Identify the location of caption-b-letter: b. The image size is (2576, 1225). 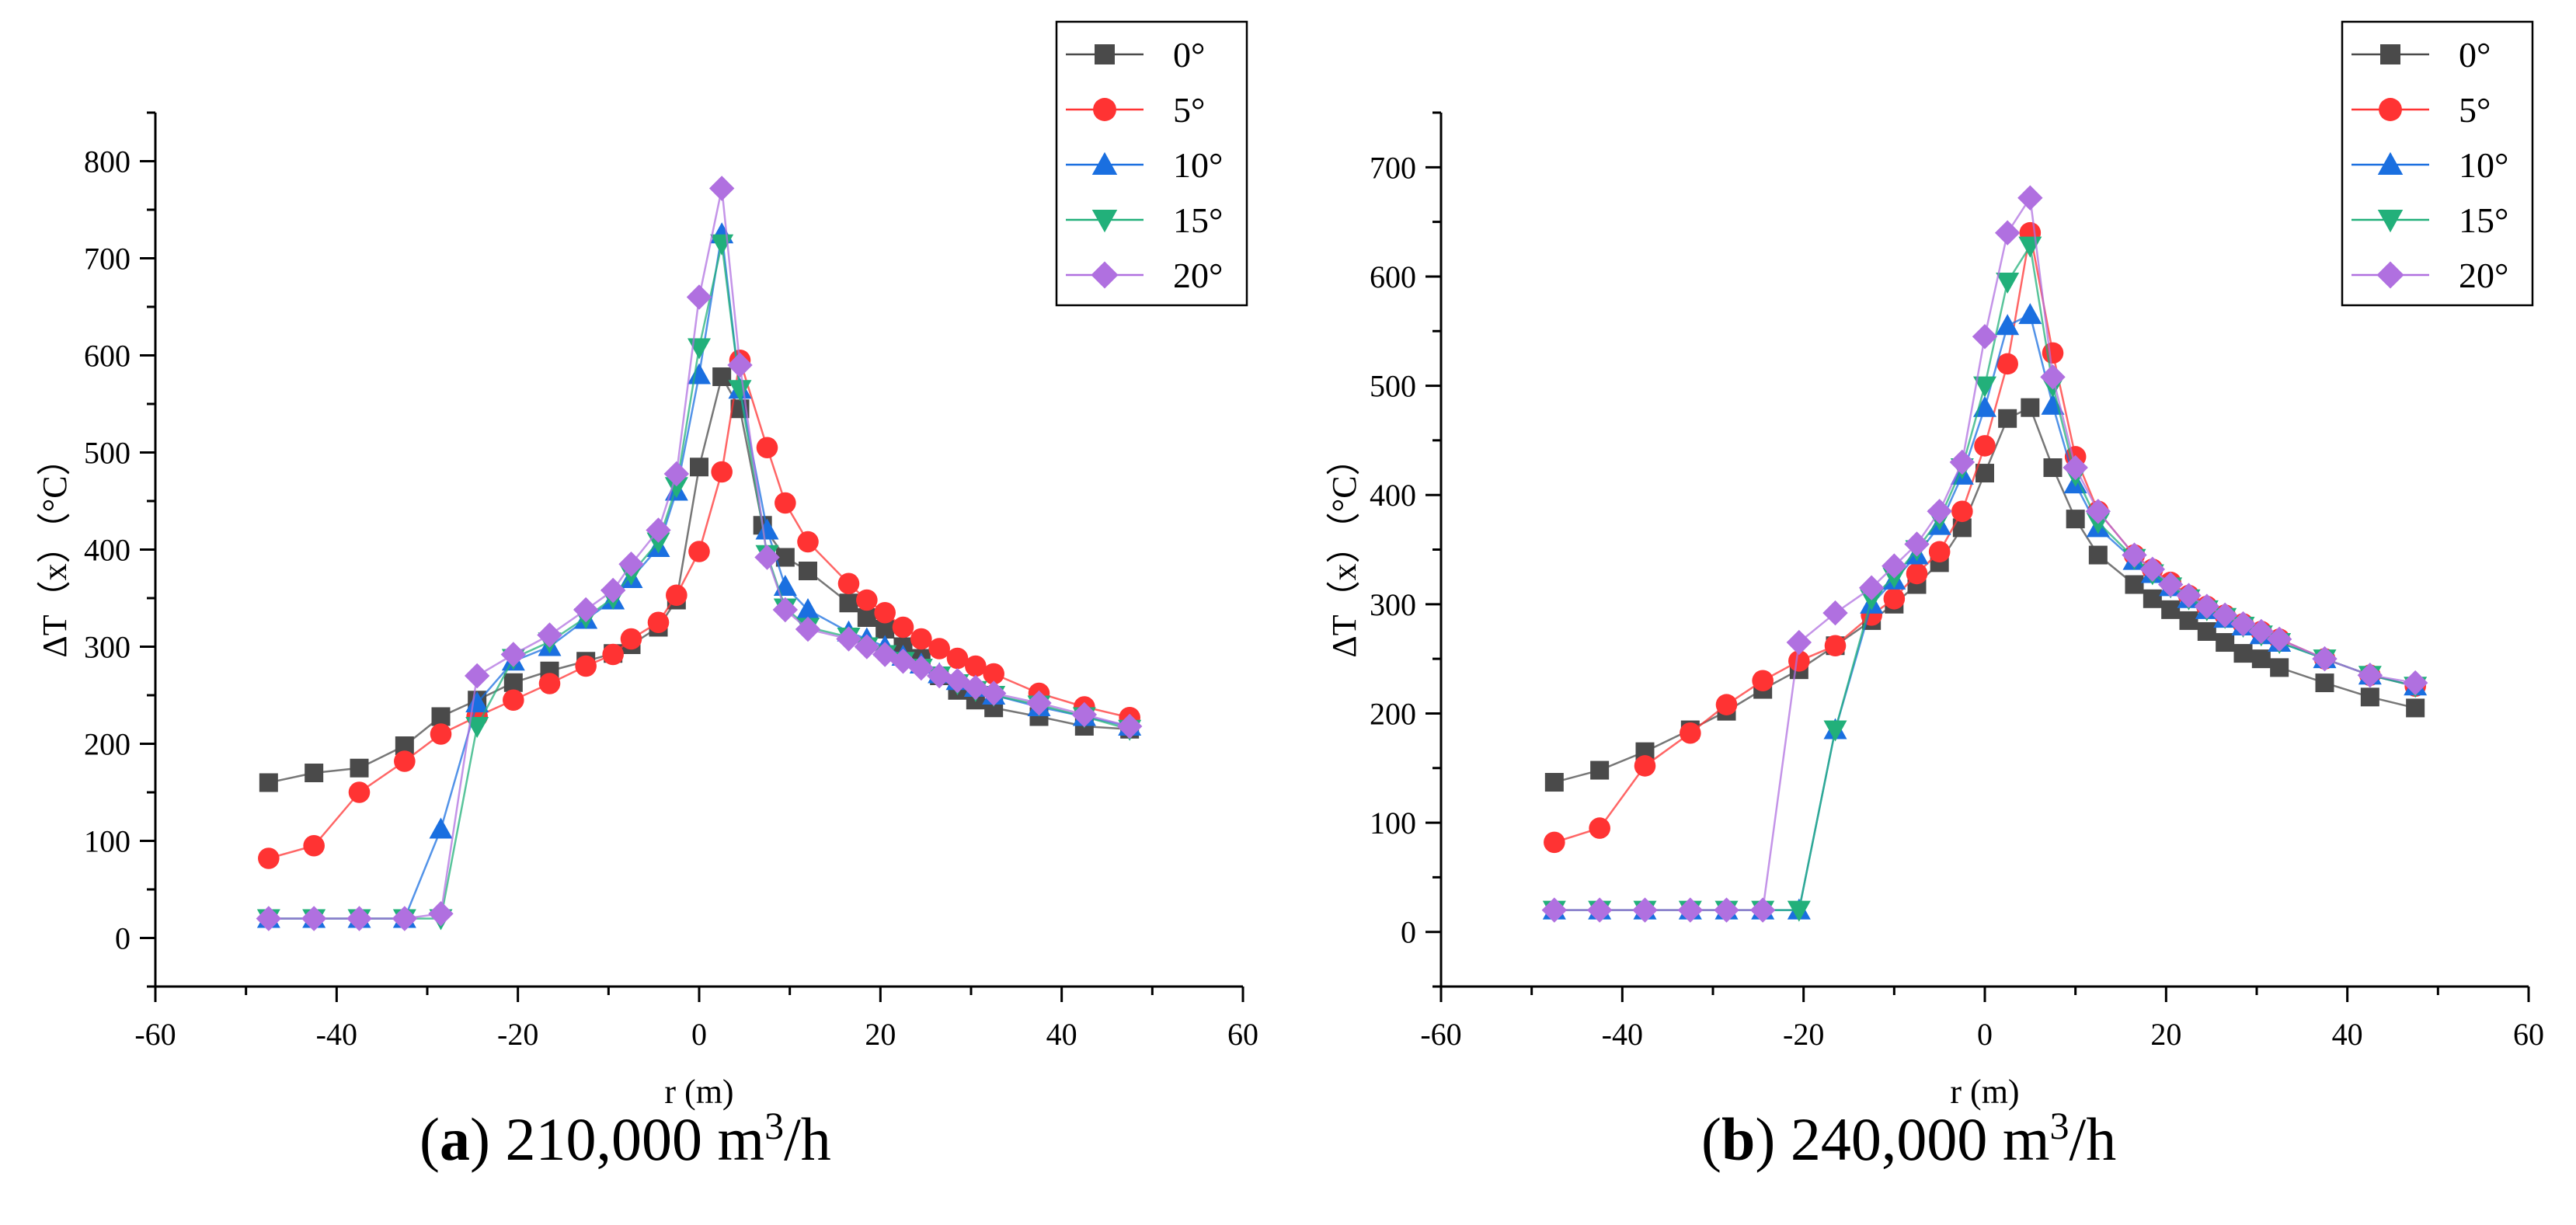
(1738, 1139).